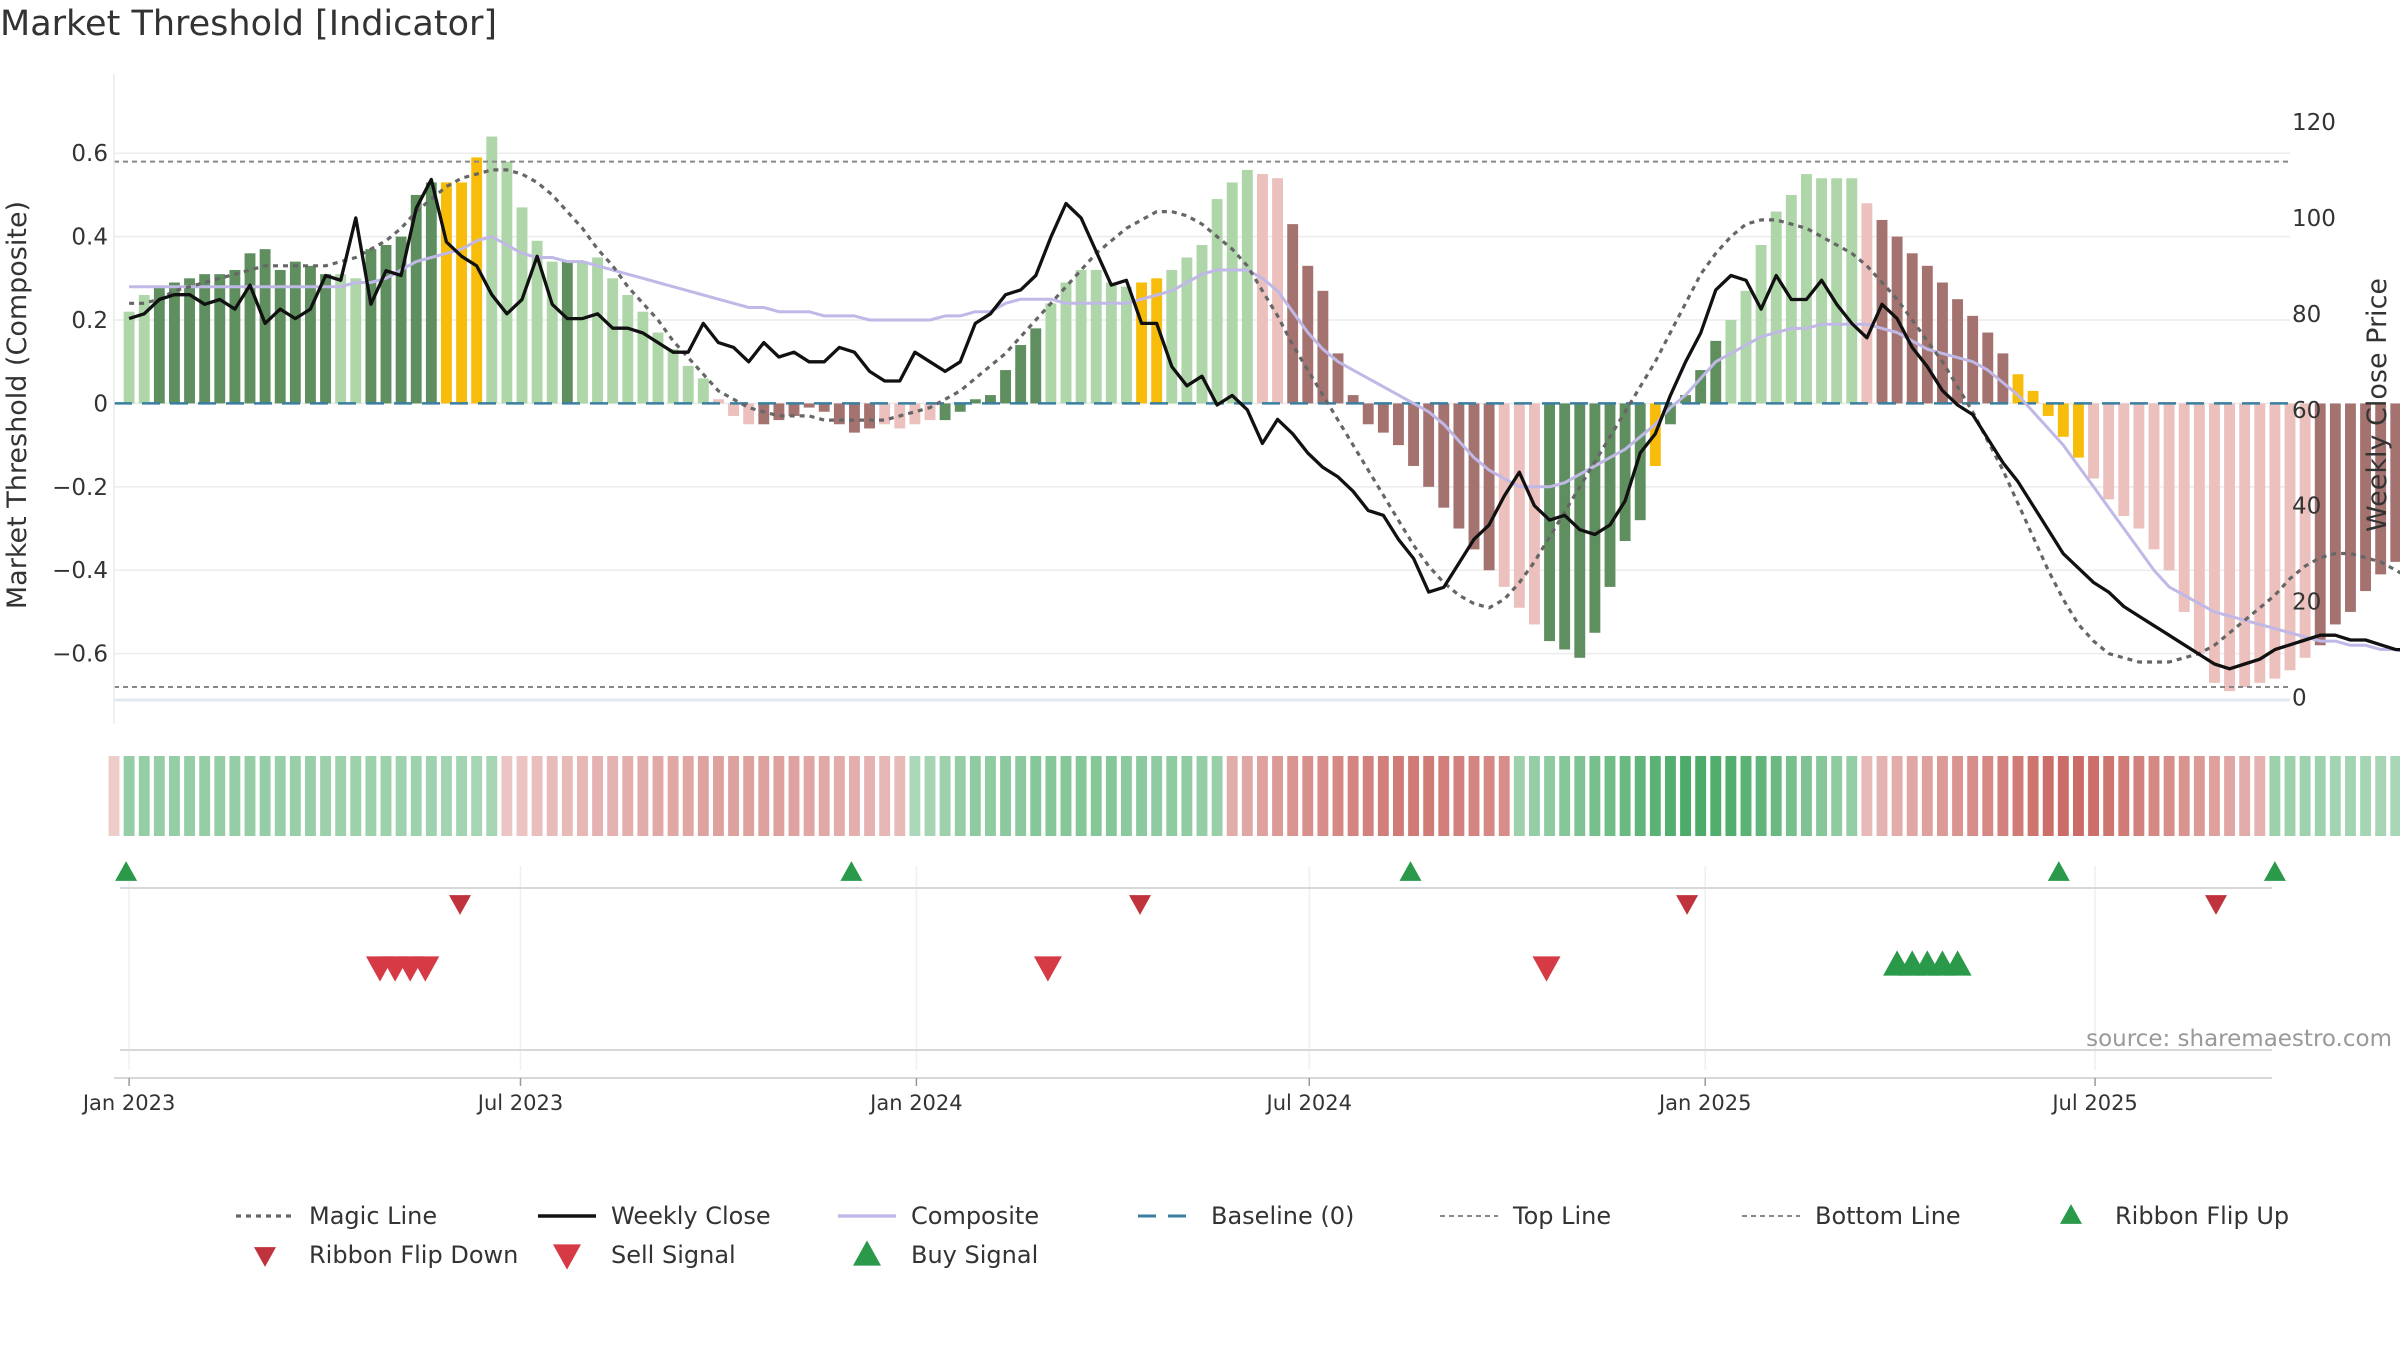 Image resolution: width=2400 pixels, height=1350 pixels. I want to click on x-tick-label: Jul 2025, so click(2093, 1103).